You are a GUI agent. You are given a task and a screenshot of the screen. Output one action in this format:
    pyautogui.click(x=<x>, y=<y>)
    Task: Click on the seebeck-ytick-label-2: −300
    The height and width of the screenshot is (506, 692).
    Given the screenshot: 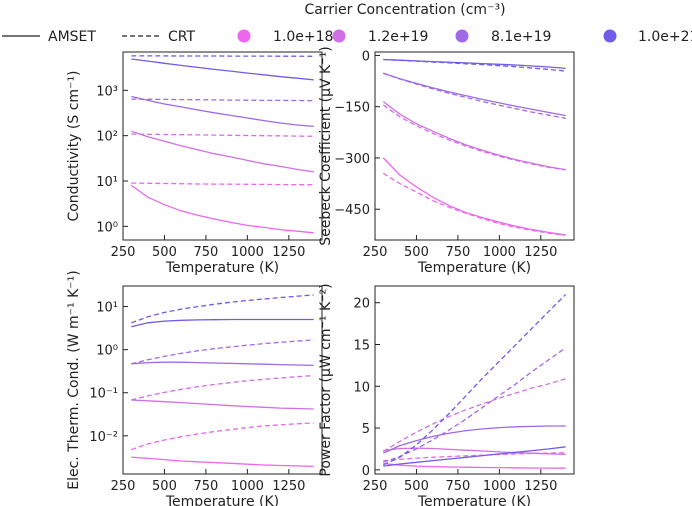 What is the action you would take?
    pyautogui.click(x=352, y=159)
    